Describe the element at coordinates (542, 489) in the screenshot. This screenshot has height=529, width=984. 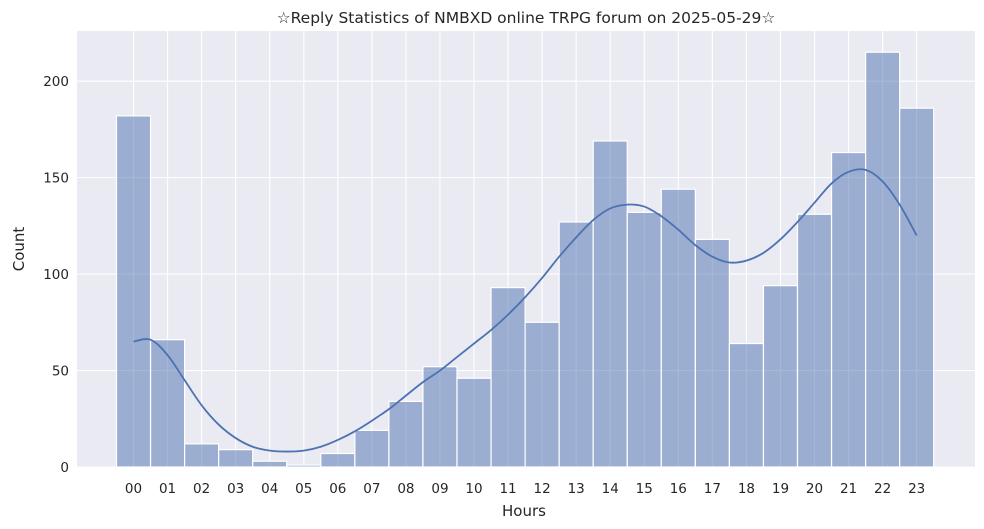
I see `x-tick-label: 12` at that location.